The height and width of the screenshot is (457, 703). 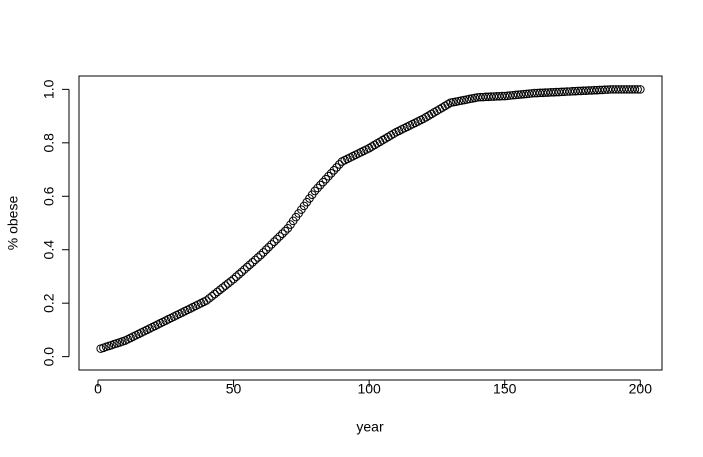 What do you see at coordinates (369, 389) in the screenshot?
I see `x-tick-label: 100` at bounding box center [369, 389].